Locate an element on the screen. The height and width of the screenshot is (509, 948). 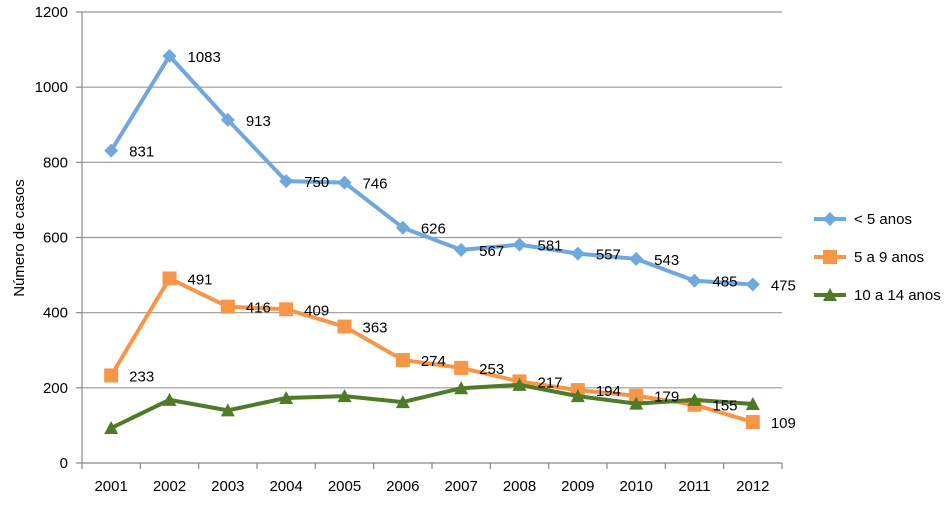
series-line is located at coordinates (431, 406).